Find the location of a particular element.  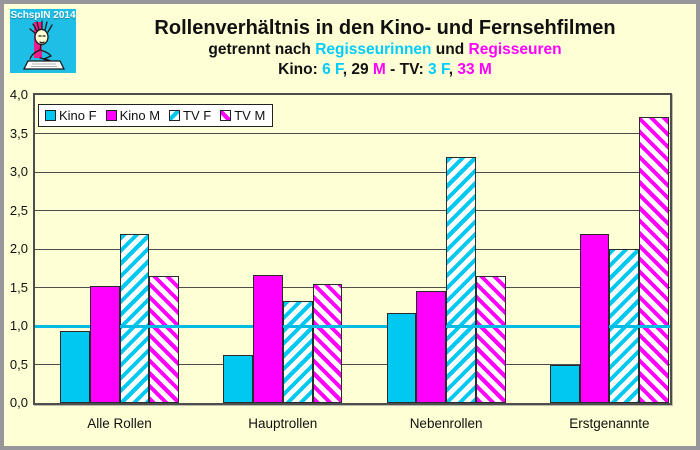

legend-label: TV M is located at coordinates (250, 115).